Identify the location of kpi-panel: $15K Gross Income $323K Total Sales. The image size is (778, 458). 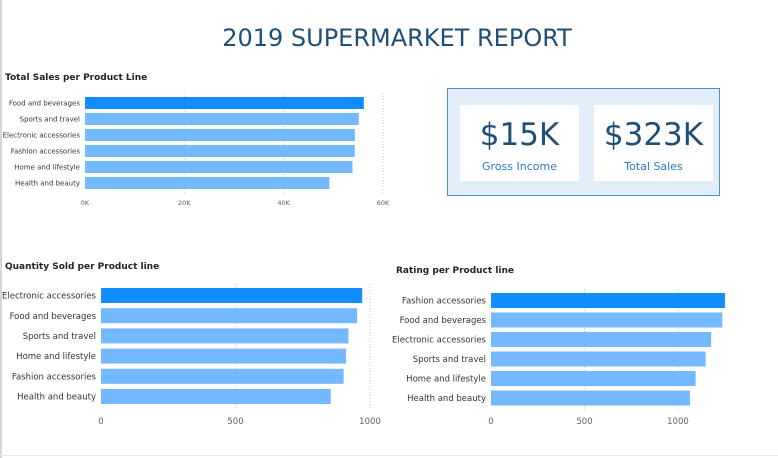
(583, 142).